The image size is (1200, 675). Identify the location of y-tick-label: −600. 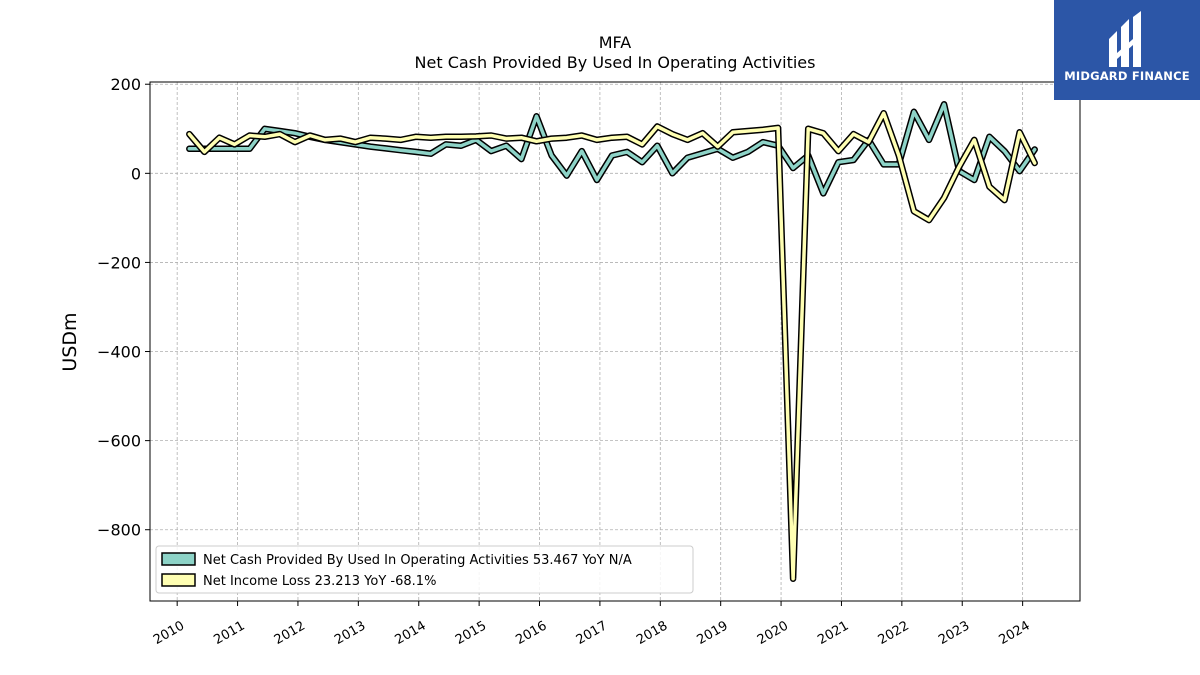
(119, 441).